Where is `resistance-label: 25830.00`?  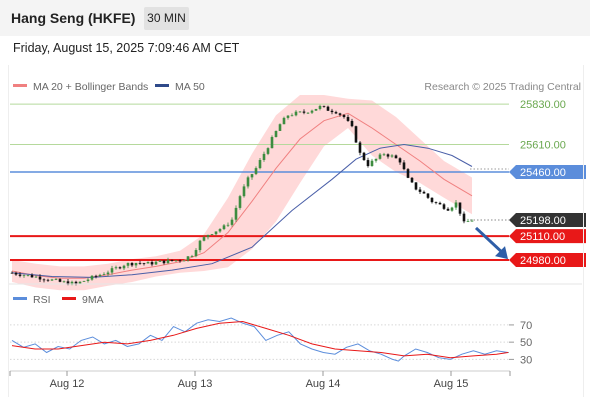 resistance-label: 25830.00 is located at coordinates (543, 105).